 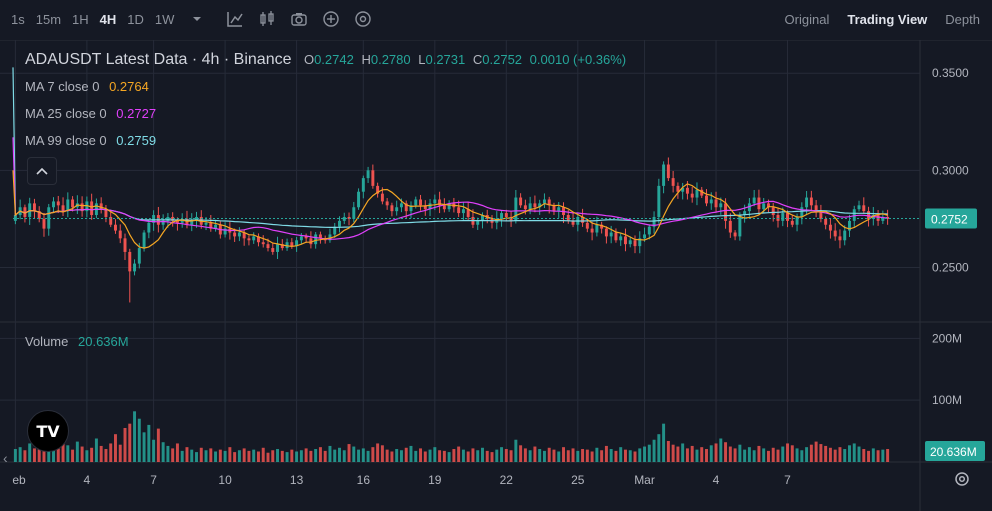 What do you see at coordinates (197, 19) in the screenshot?
I see `chevron-down-icon` at bounding box center [197, 19].